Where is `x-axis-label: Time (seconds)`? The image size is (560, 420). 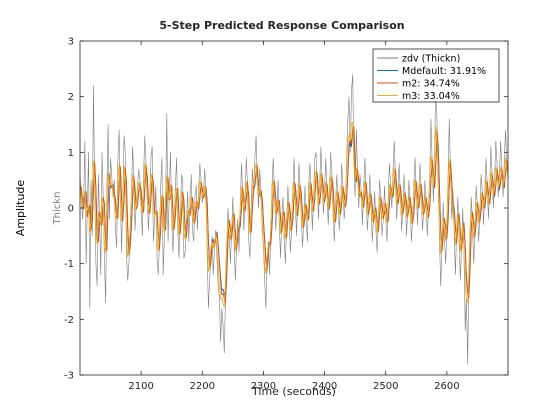 x-axis-label: Time (seconds) is located at coordinates (293, 391).